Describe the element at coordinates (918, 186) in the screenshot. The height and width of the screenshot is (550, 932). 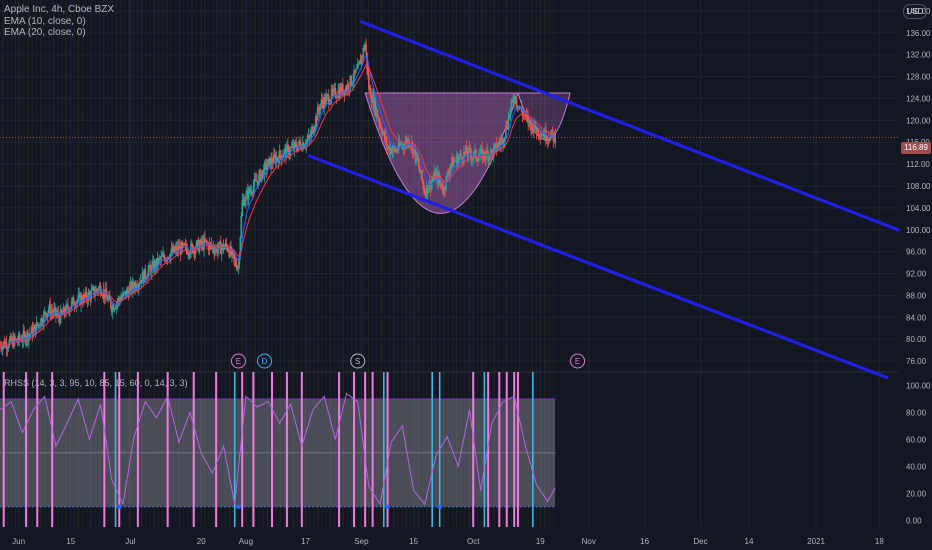
I see `price-tick-label: 108.00` at that location.